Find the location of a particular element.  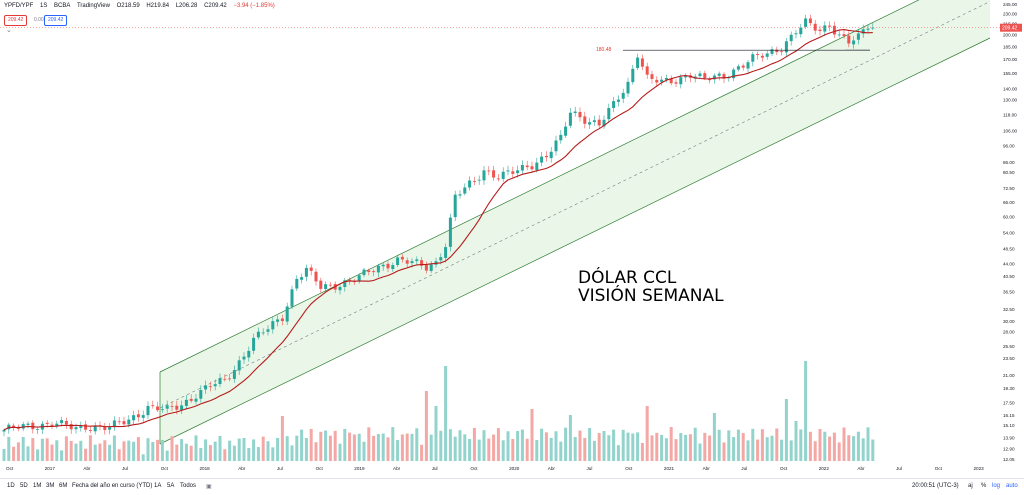

price-tick-label: 60.00 is located at coordinates (1009, 217).